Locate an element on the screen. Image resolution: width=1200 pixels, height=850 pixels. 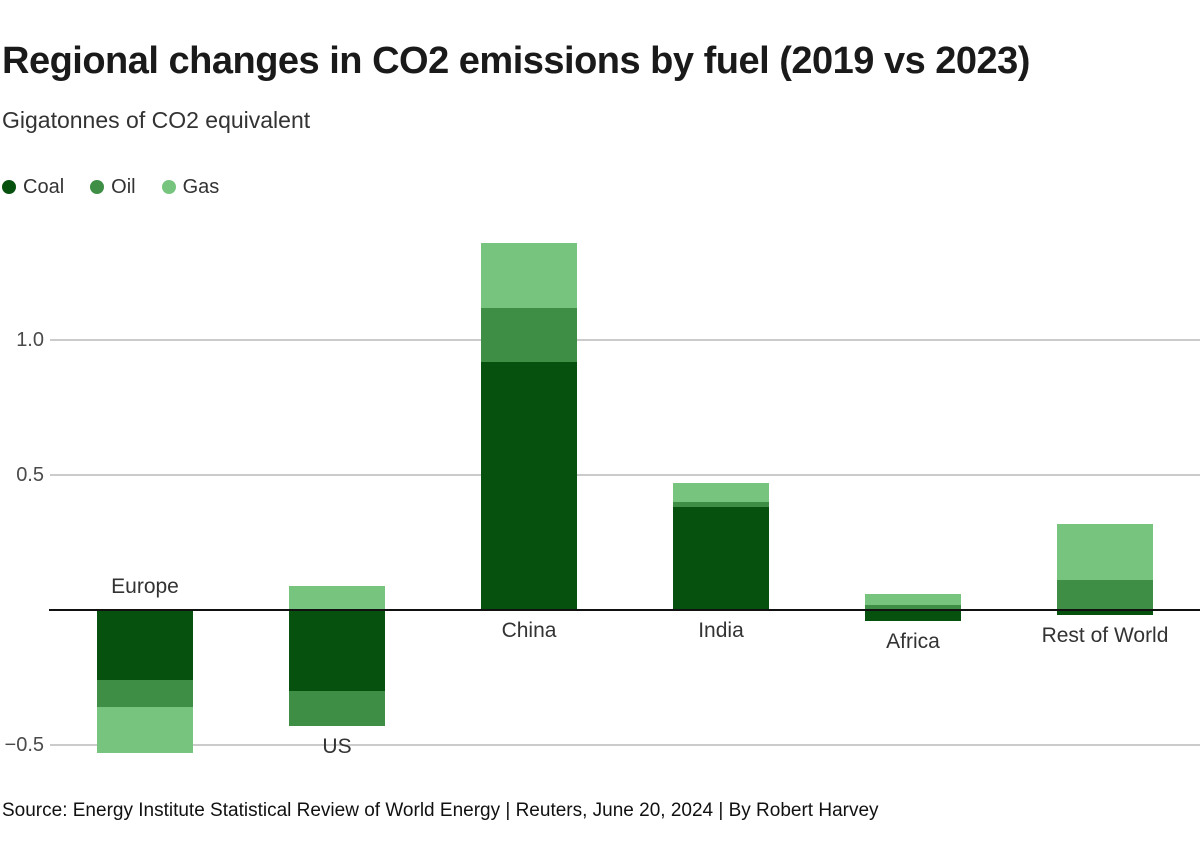
bar-segment-gas-africa is located at coordinates (913, 599).